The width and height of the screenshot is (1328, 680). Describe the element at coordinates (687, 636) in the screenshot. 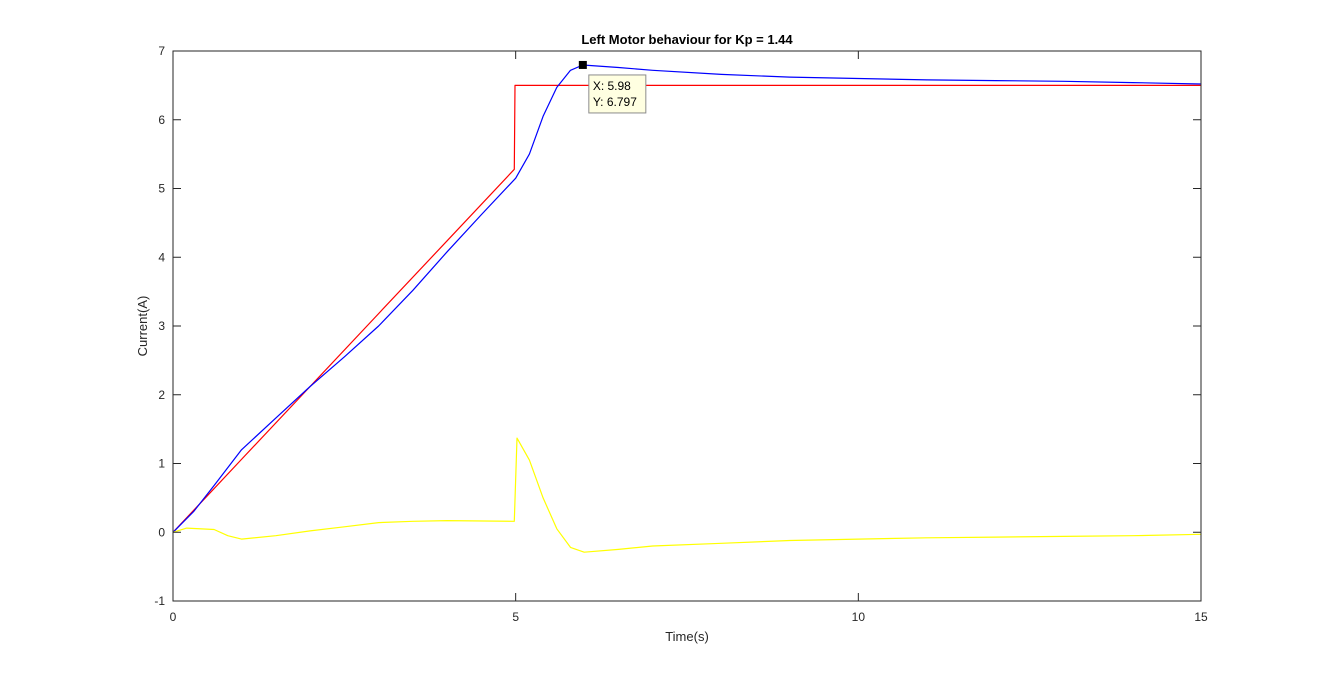

I see `x-axis-label: Time(s)` at that location.